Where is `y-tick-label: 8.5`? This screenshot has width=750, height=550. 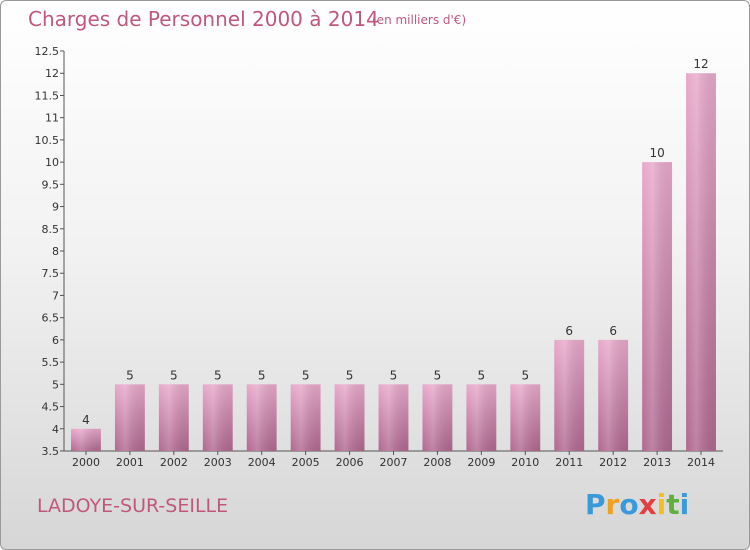
y-tick-label: 8.5 is located at coordinates (51, 229).